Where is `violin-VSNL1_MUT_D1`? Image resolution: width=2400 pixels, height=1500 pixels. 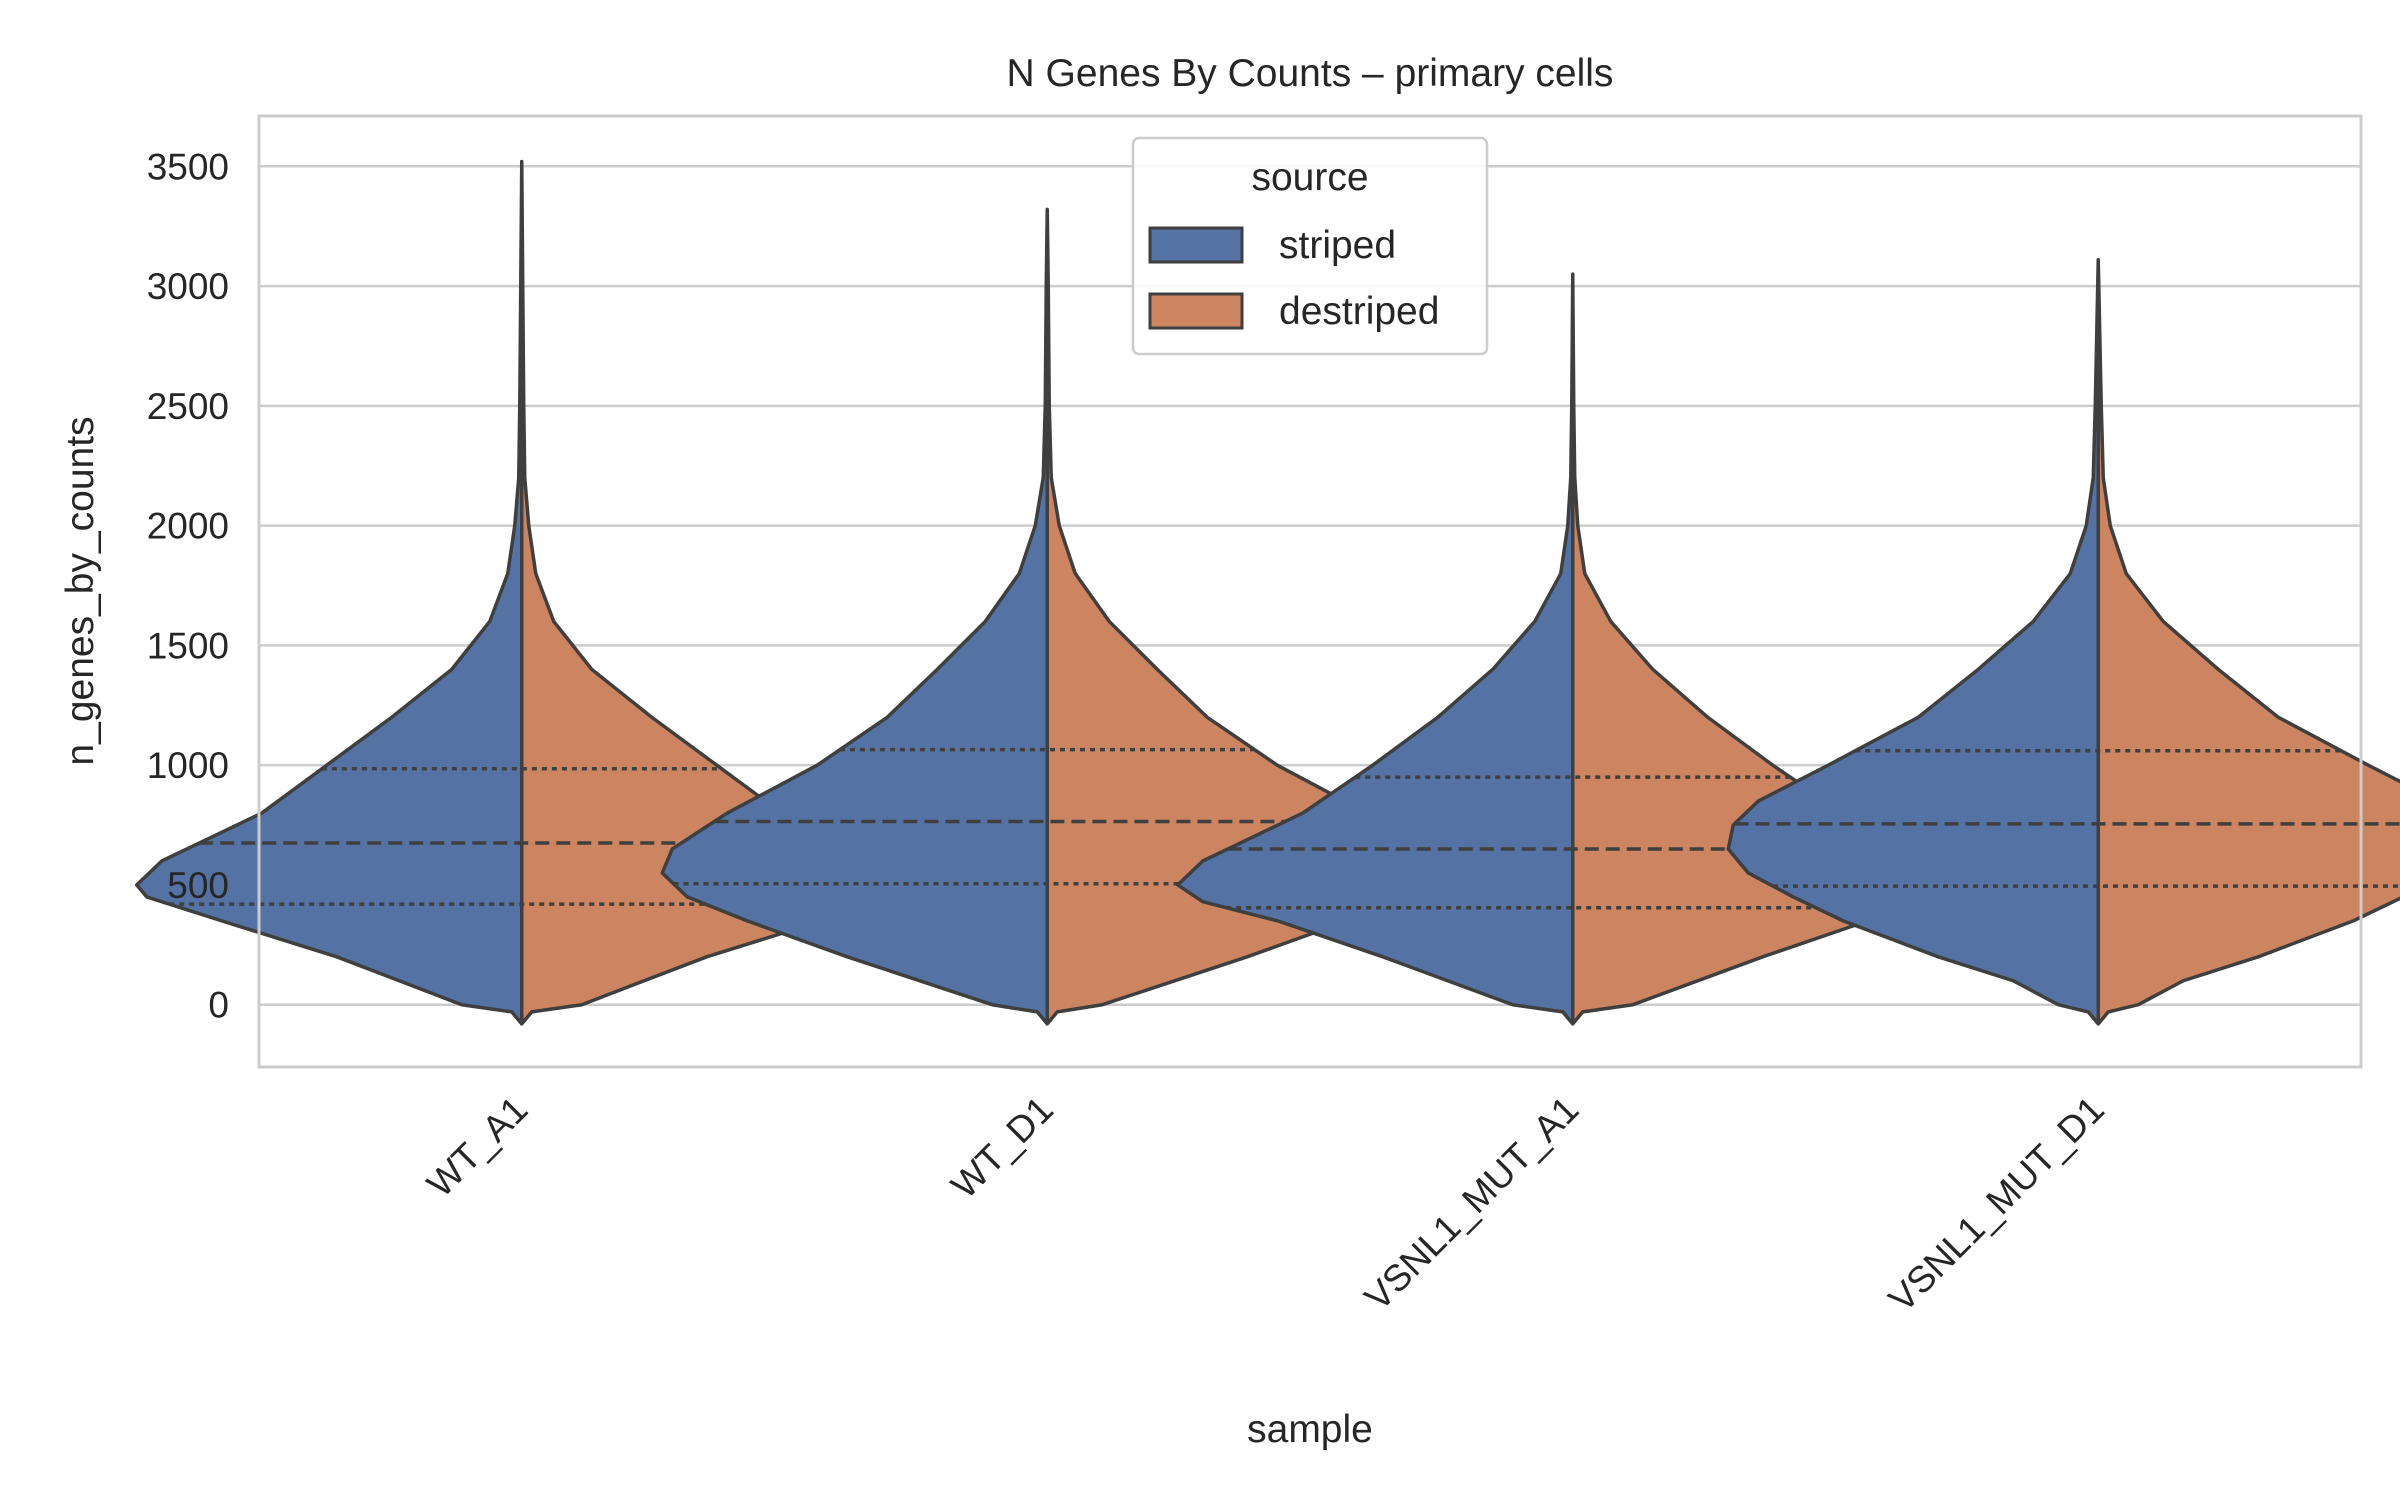 violin-VSNL1_MUT_D1 is located at coordinates (2063, 641).